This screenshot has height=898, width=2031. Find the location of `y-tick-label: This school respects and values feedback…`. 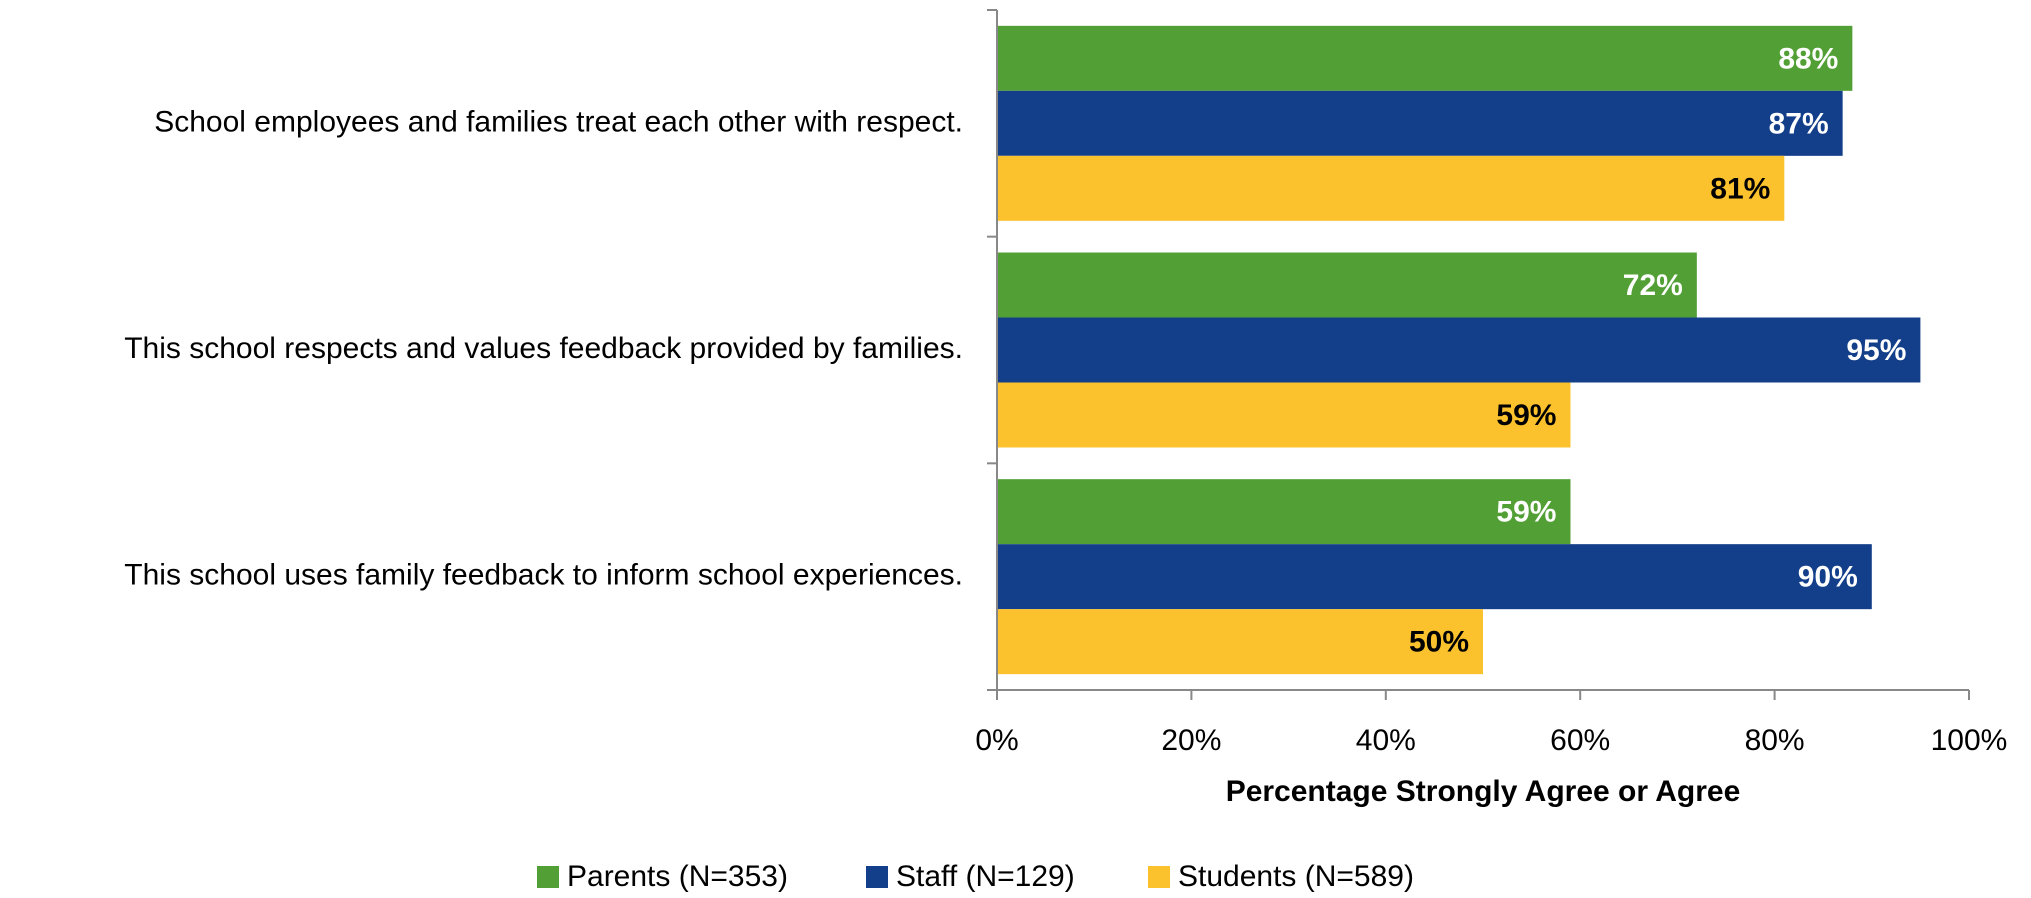

y-tick-label: This school respects and values feedback… is located at coordinates (543, 348).